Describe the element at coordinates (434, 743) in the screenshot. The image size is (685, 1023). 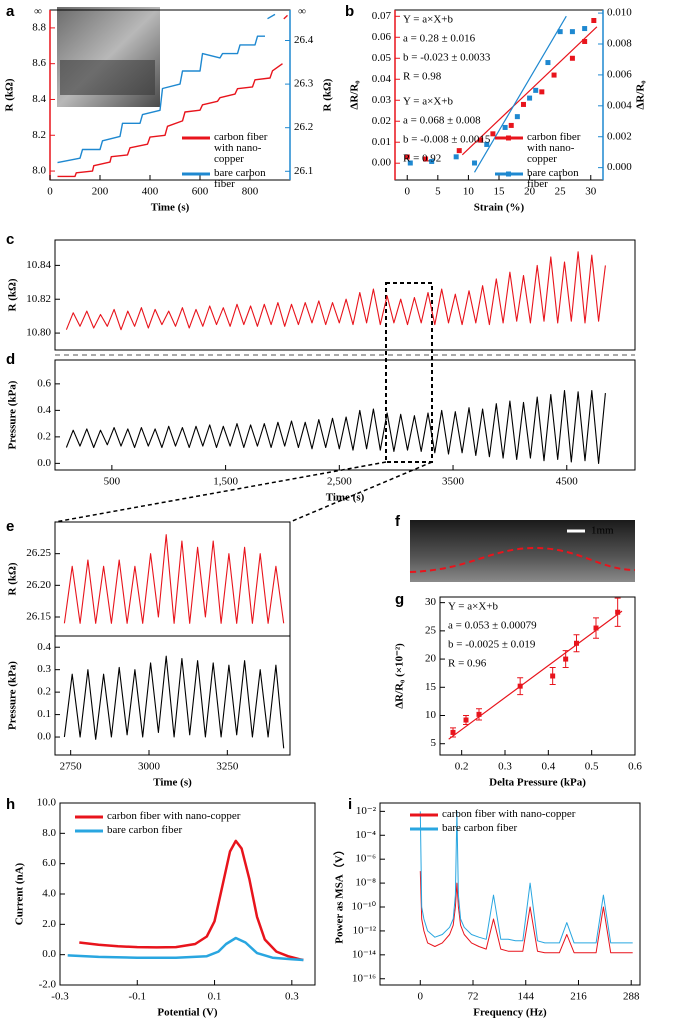
I see `y-tick-label: 5` at that location.